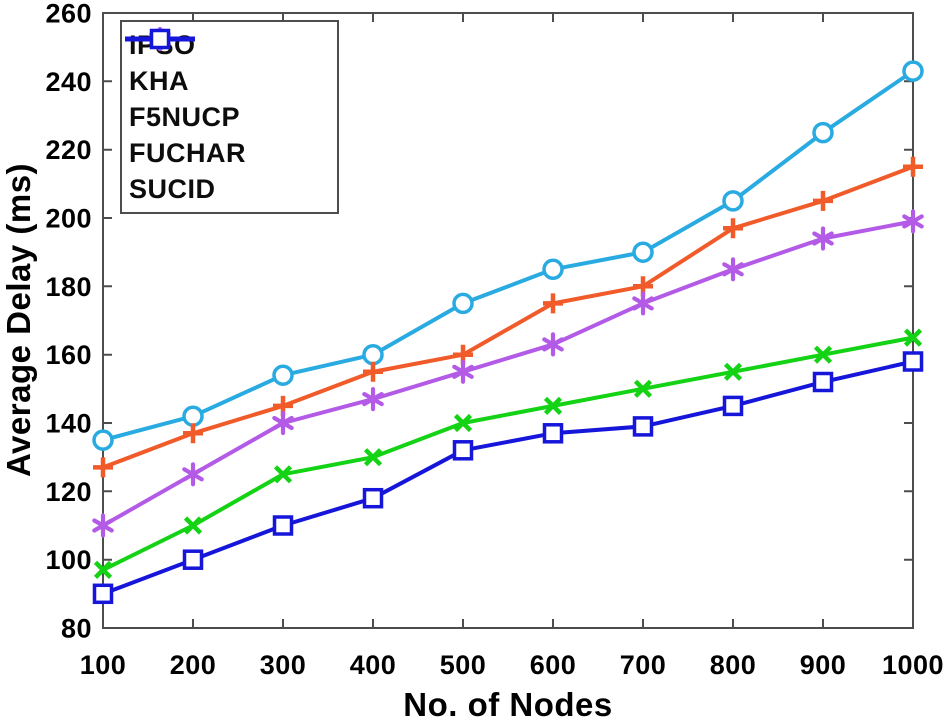 The image size is (945, 721). Describe the element at coordinates (508, 703) in the screenshot. I see `x-axis-label: No. of Nodes` at that location.